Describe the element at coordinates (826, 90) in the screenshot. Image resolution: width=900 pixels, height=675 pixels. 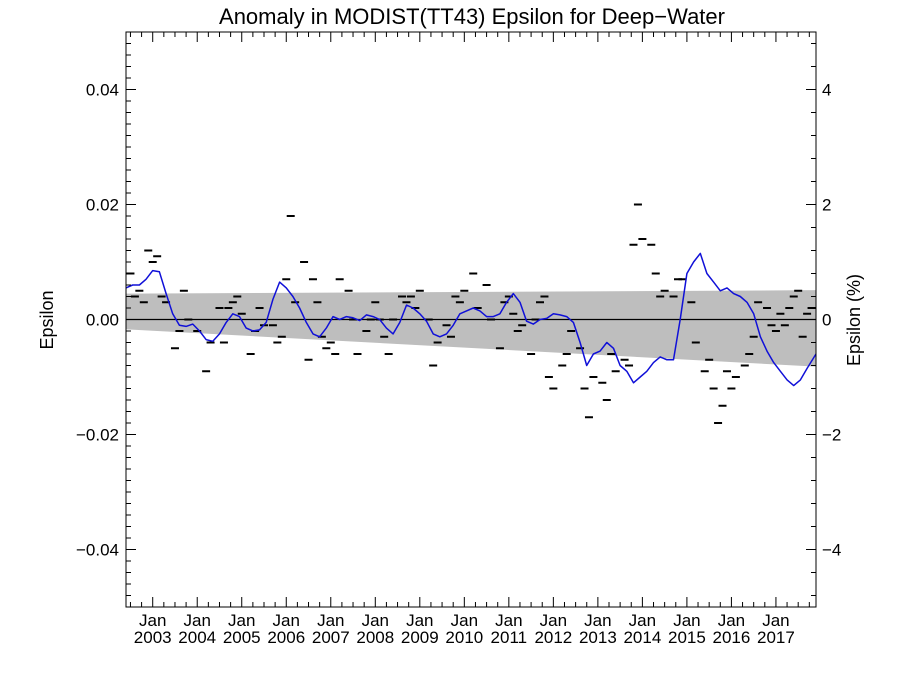
I see `y-tick-label-right: 4` at that location.